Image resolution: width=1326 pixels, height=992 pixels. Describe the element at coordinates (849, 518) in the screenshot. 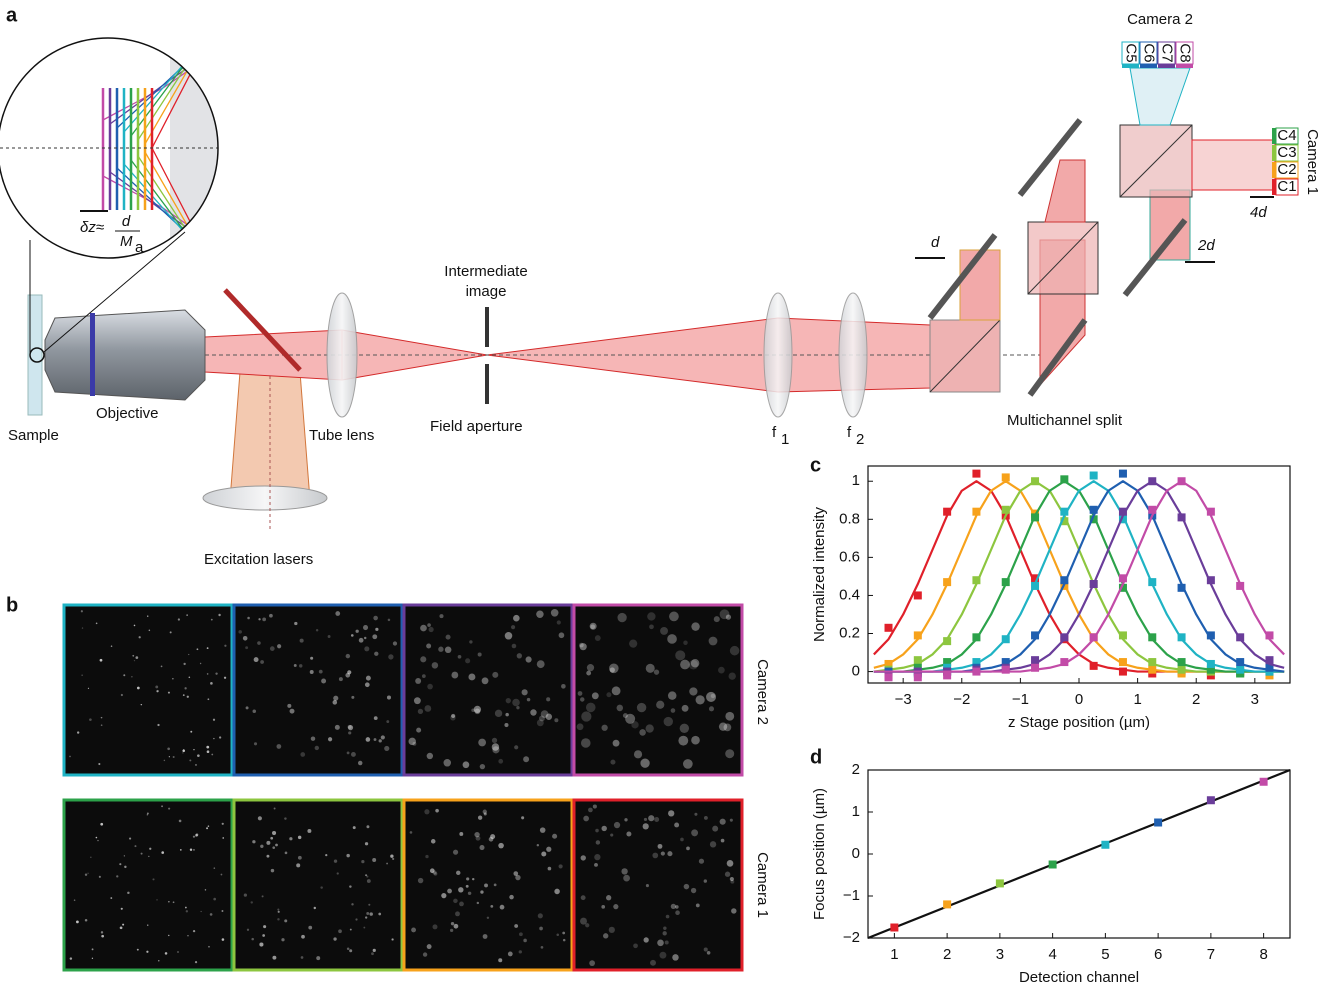

I see `y-tick-label: 0.8` at that location.